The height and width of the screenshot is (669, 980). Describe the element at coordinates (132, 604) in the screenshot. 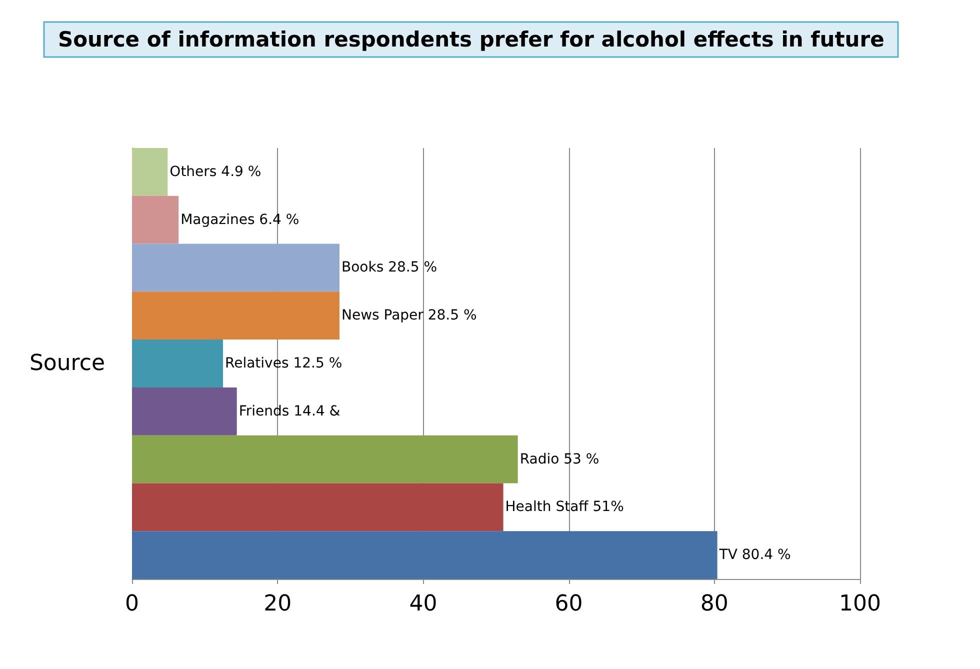

I see `x-tick-label: 0` at that location.